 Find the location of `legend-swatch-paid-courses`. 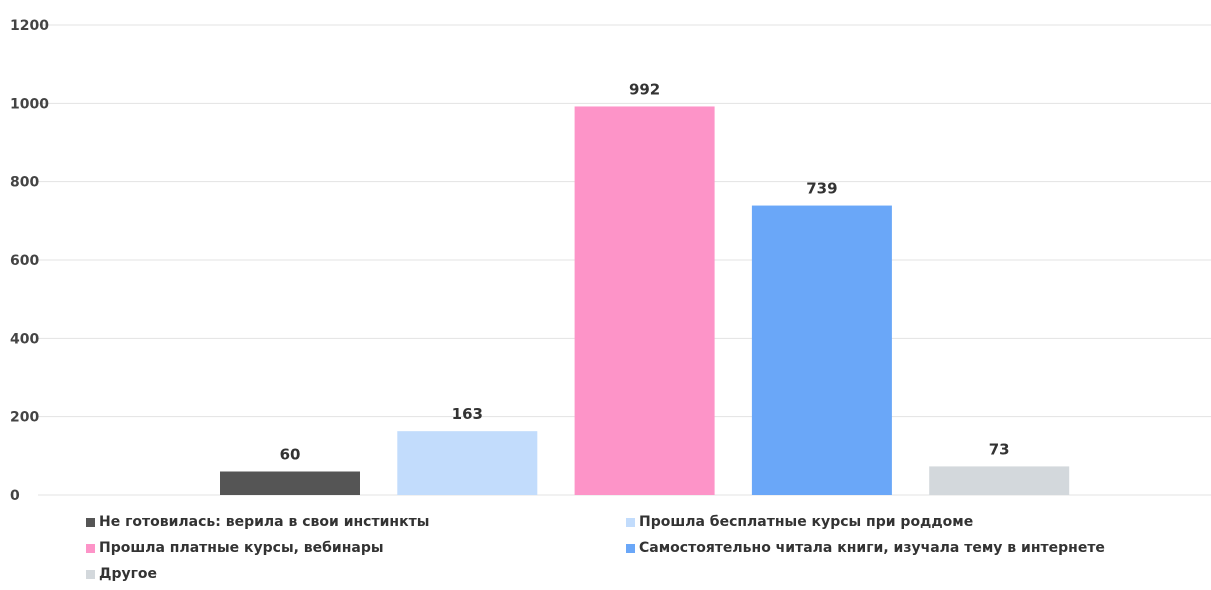

legend-swatch-paid-courses is located at coordinates (90, 548).